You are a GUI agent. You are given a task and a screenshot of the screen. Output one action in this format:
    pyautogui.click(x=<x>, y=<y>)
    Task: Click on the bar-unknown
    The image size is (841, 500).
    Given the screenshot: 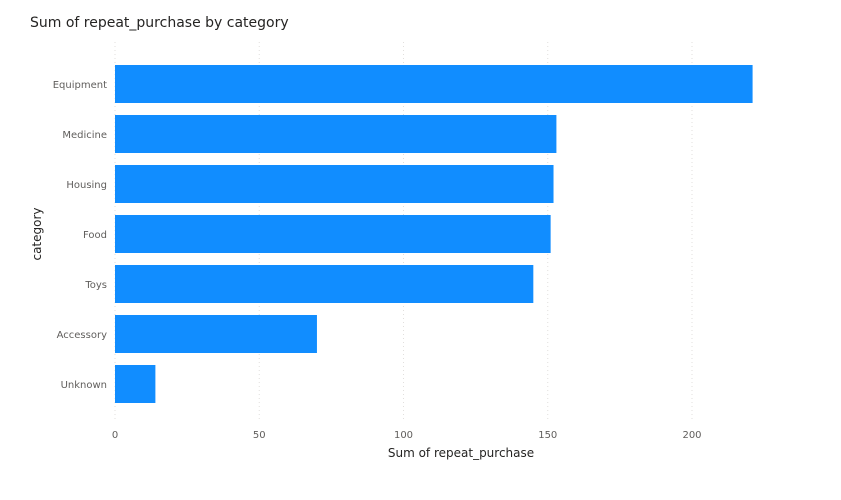 What is the action you would take?
    pyautogui.click(x=135, y=384)
    